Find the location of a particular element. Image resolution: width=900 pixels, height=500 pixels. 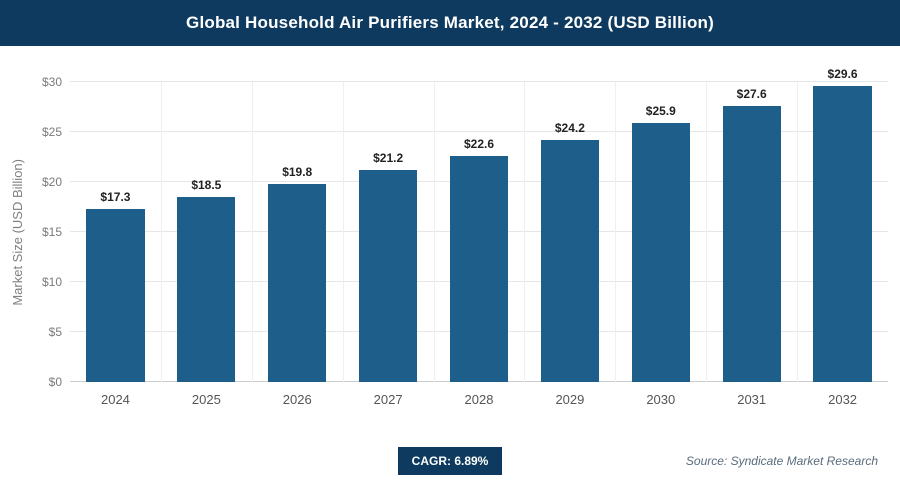

bar-value-label: $27.6 is located at coordinates (751, 94).